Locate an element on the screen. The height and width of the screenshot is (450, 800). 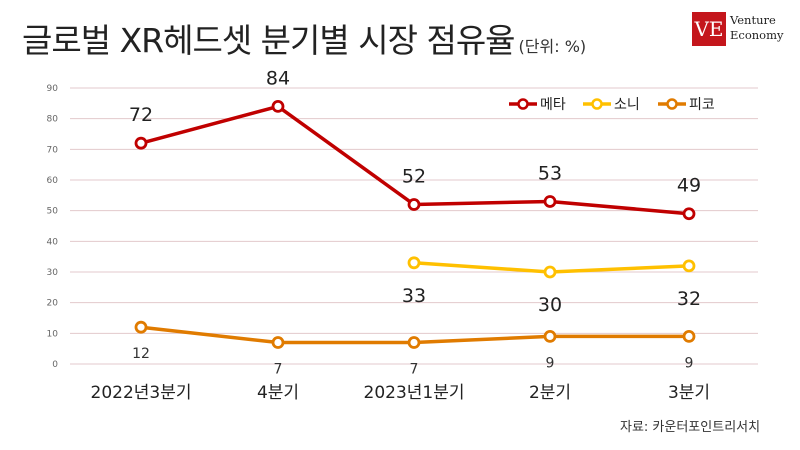
y-tick-label-40: 40 is located at coordinates (53, 242).